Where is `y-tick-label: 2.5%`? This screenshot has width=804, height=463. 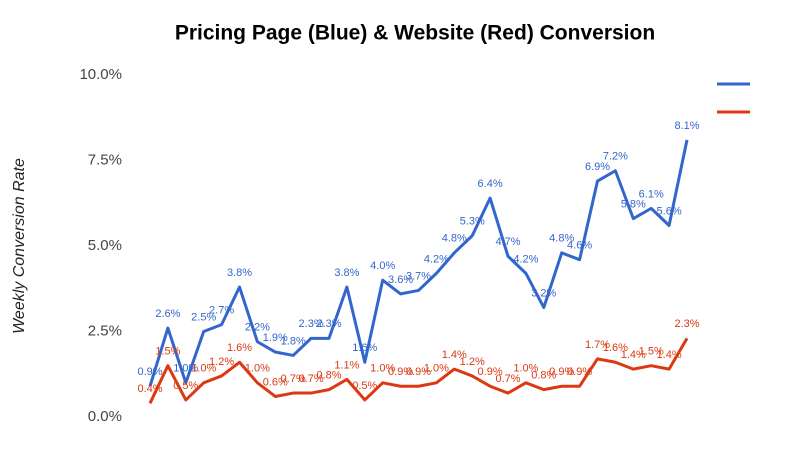
y-tick-label: 2.5% is located at coordinates (105, 330).